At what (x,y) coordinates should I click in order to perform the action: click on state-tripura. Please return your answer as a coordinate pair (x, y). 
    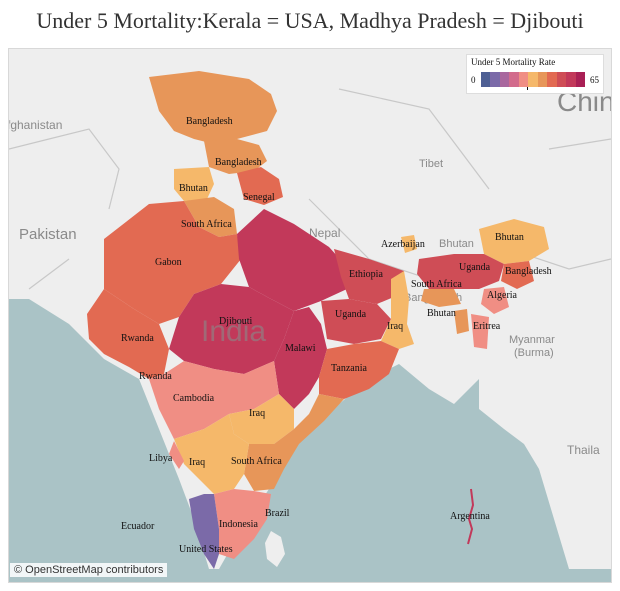
    Looking at the image, I should click on (461, 321).